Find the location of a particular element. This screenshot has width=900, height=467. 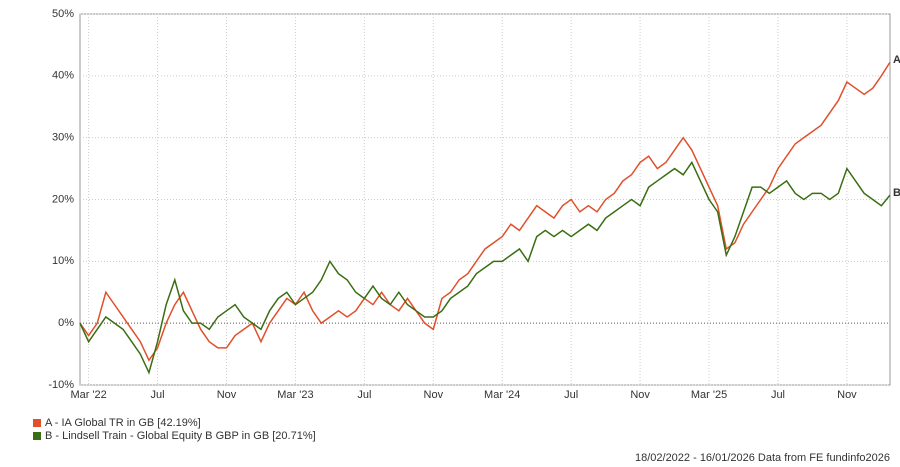

y-tick-label: 50% is located at coordinates (63, 14).